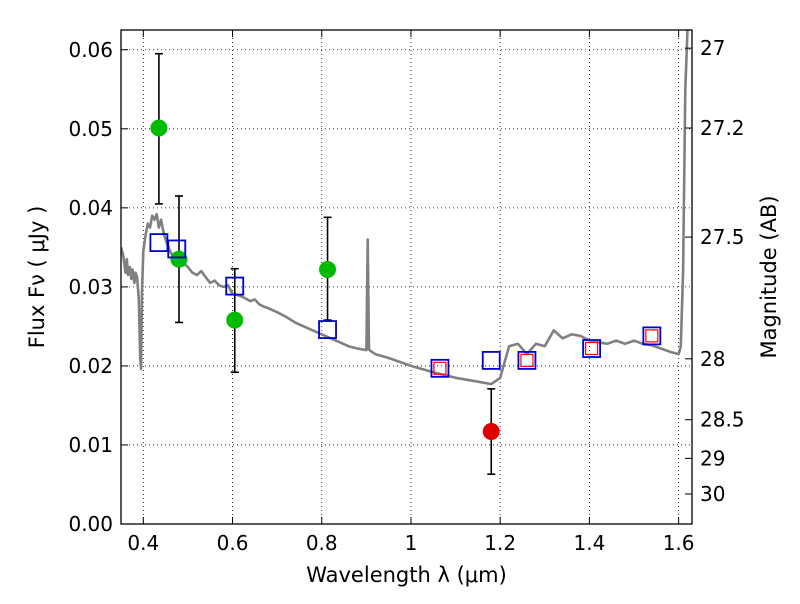  Describe the element at coordinates (411, 543) in the screenshot. I see `x-tick-label: 1` at that location.